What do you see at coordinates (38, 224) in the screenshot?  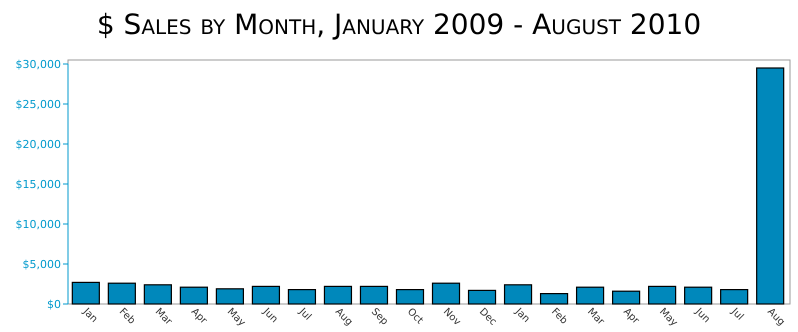 I see `y-tick-label: $10,000` at bounding box center [38, 224].